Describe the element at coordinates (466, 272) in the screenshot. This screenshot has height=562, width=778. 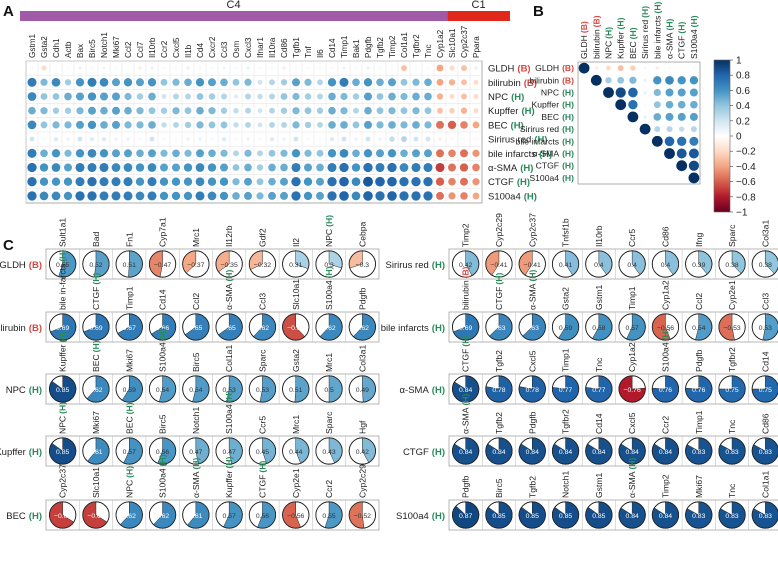
I see `pie-gene-tag: (B)` at that location.